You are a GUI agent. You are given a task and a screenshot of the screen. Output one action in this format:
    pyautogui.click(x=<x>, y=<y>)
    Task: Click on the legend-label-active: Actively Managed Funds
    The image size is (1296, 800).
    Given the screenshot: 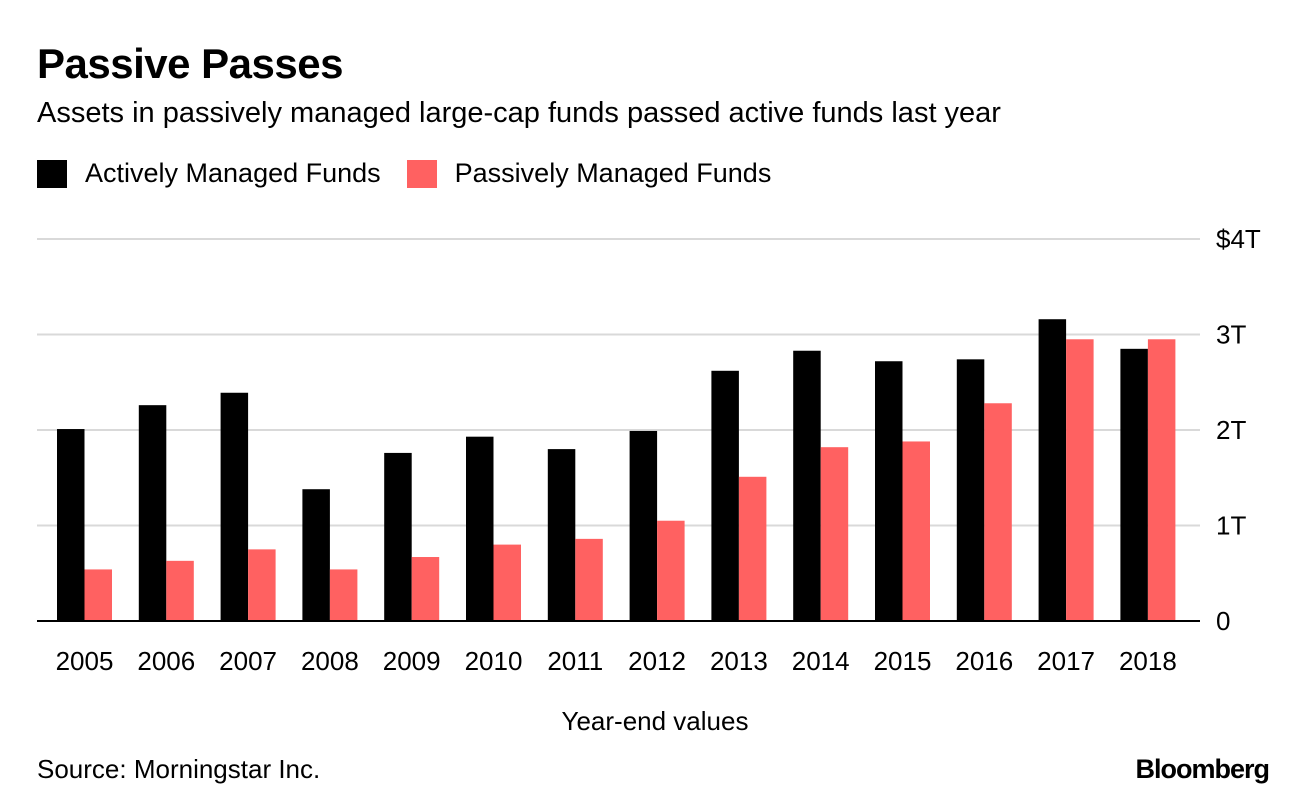 What is the action you would take?
    pyautogui.click(x=233, y=173)
    